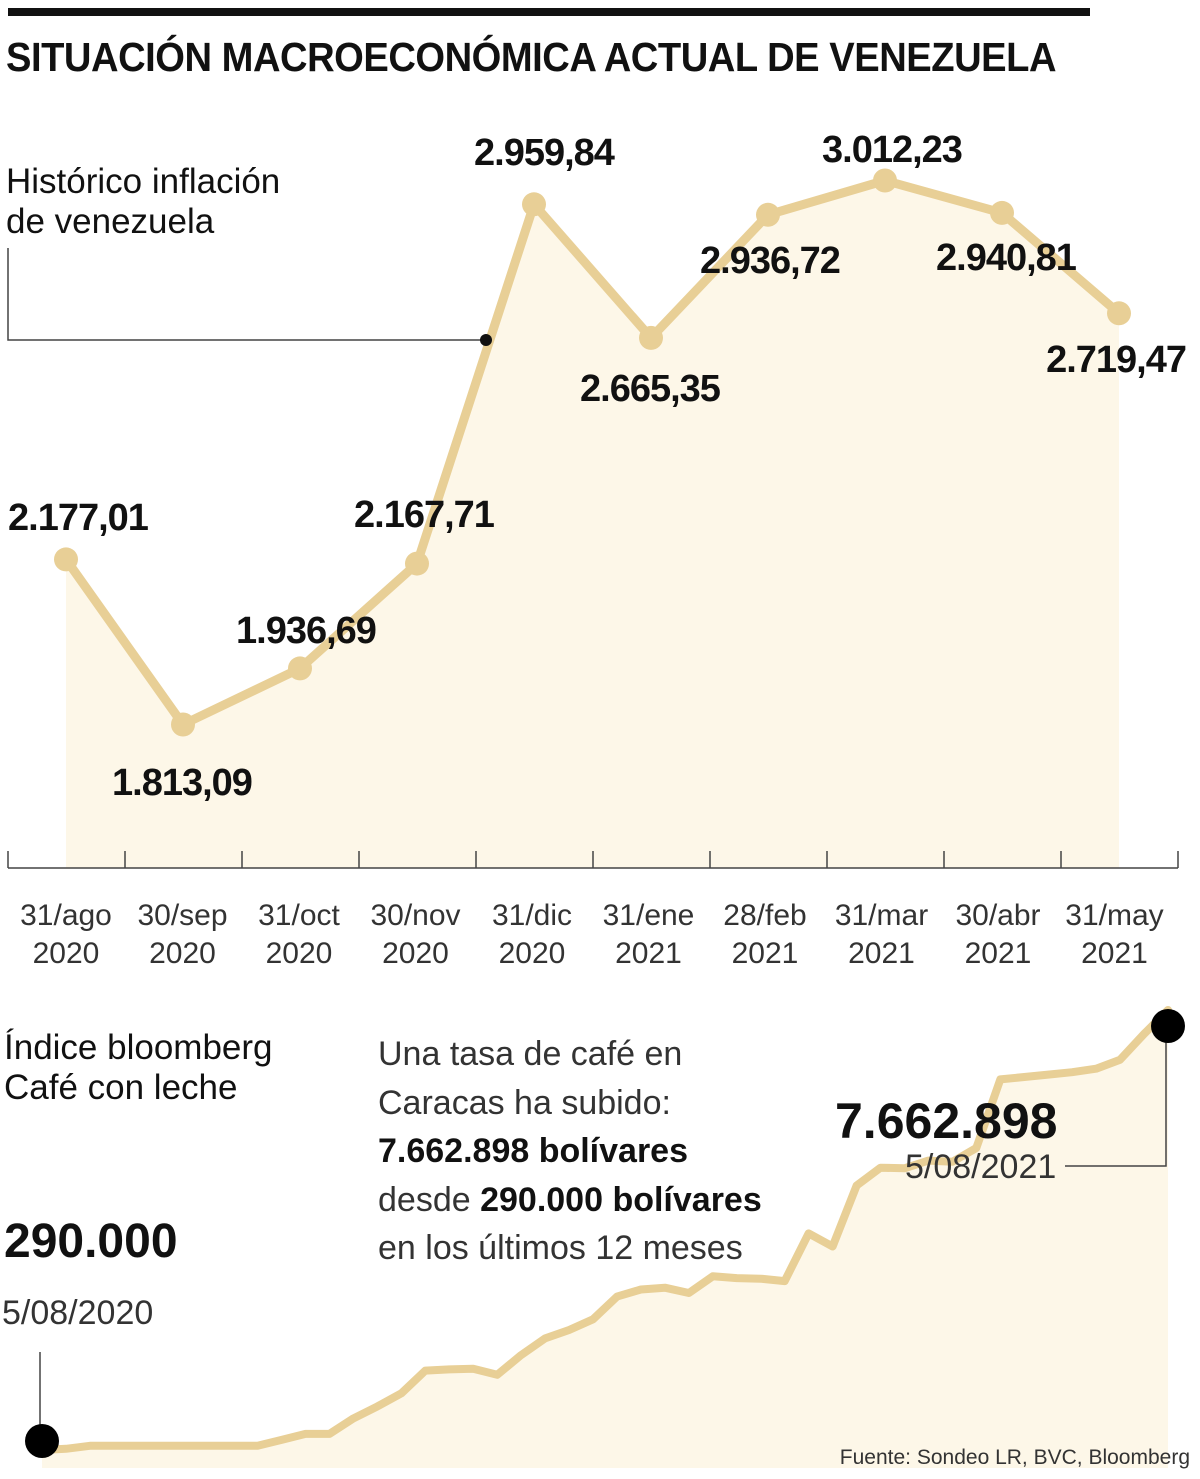 The image size is (1200, 1479). I want to click on note-line4-prefix: desde, so click(429, 1199).